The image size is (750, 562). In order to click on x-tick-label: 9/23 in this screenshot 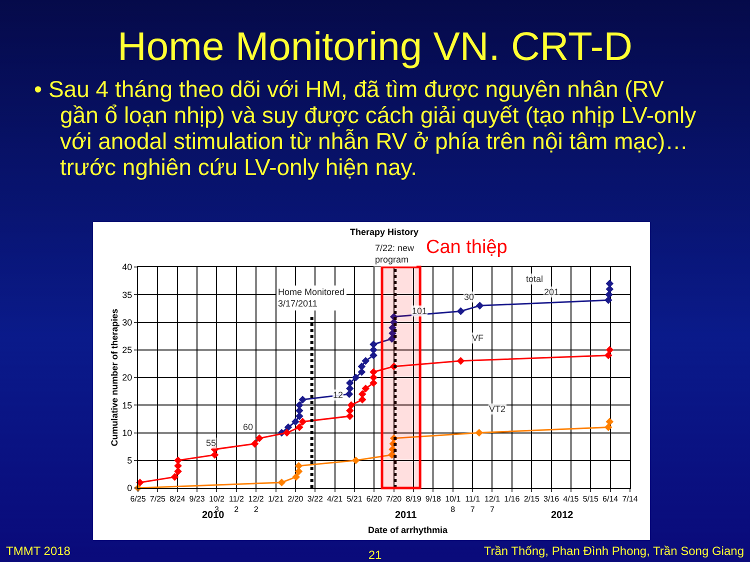, I will do `click(197, 499)`.